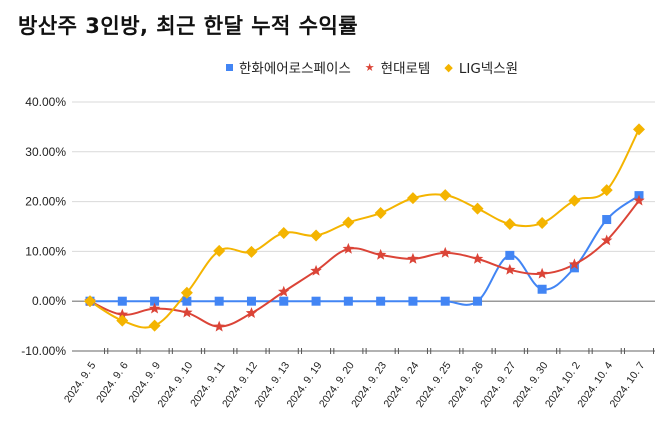 The width and height of the screenshot is (670, 439). Describe the element at coordinates (488, 69) in the screenshot. I see `legend-label: LIG넥스원` at that location.